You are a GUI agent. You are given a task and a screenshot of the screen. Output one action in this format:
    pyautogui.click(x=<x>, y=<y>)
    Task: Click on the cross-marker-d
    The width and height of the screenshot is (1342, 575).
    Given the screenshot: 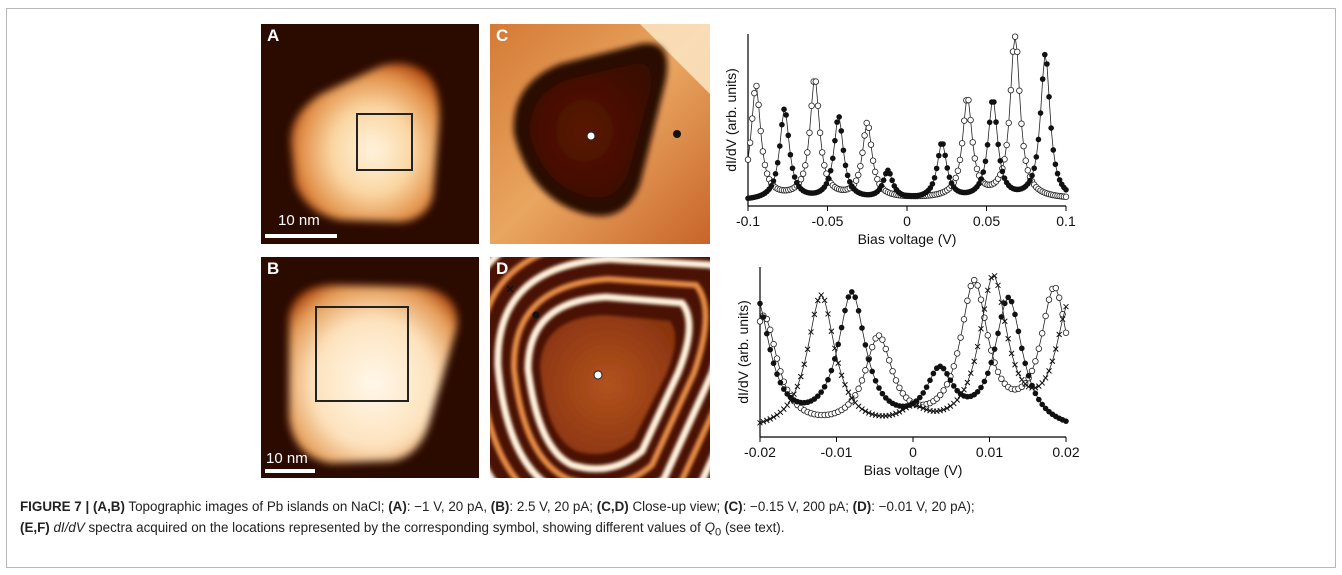 What is the action you would take?
    pyautogui.click(x=510, y=289)
    